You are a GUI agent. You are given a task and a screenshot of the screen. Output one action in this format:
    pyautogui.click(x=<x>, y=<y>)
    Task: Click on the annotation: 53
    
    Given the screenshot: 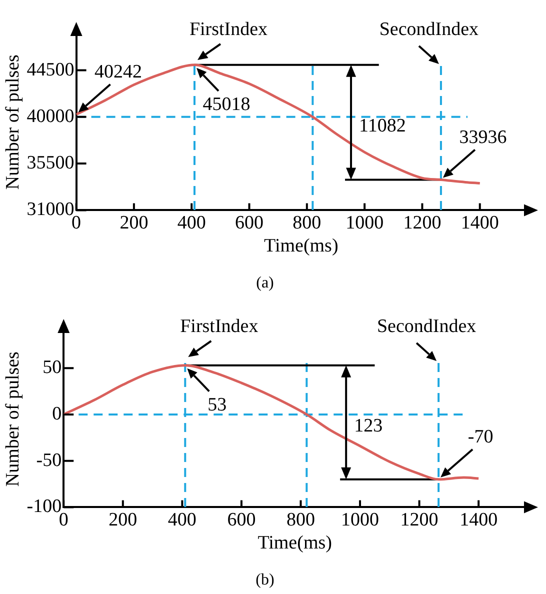 What is the action you would take?
    pyautogui.click(x=217, y=405)
    